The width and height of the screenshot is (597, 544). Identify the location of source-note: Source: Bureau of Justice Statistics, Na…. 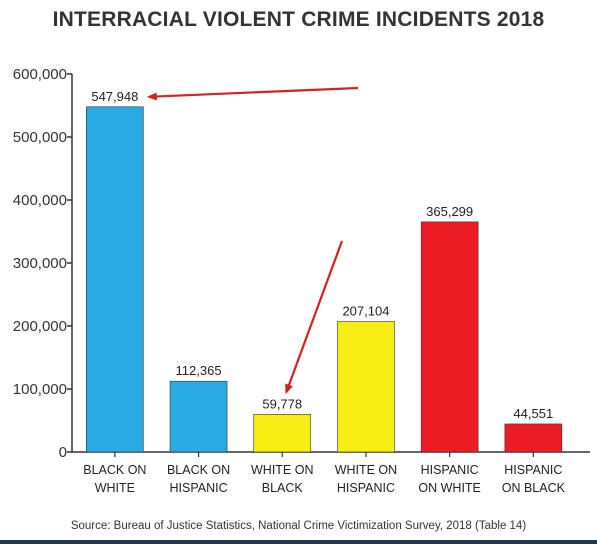
(298, 526).